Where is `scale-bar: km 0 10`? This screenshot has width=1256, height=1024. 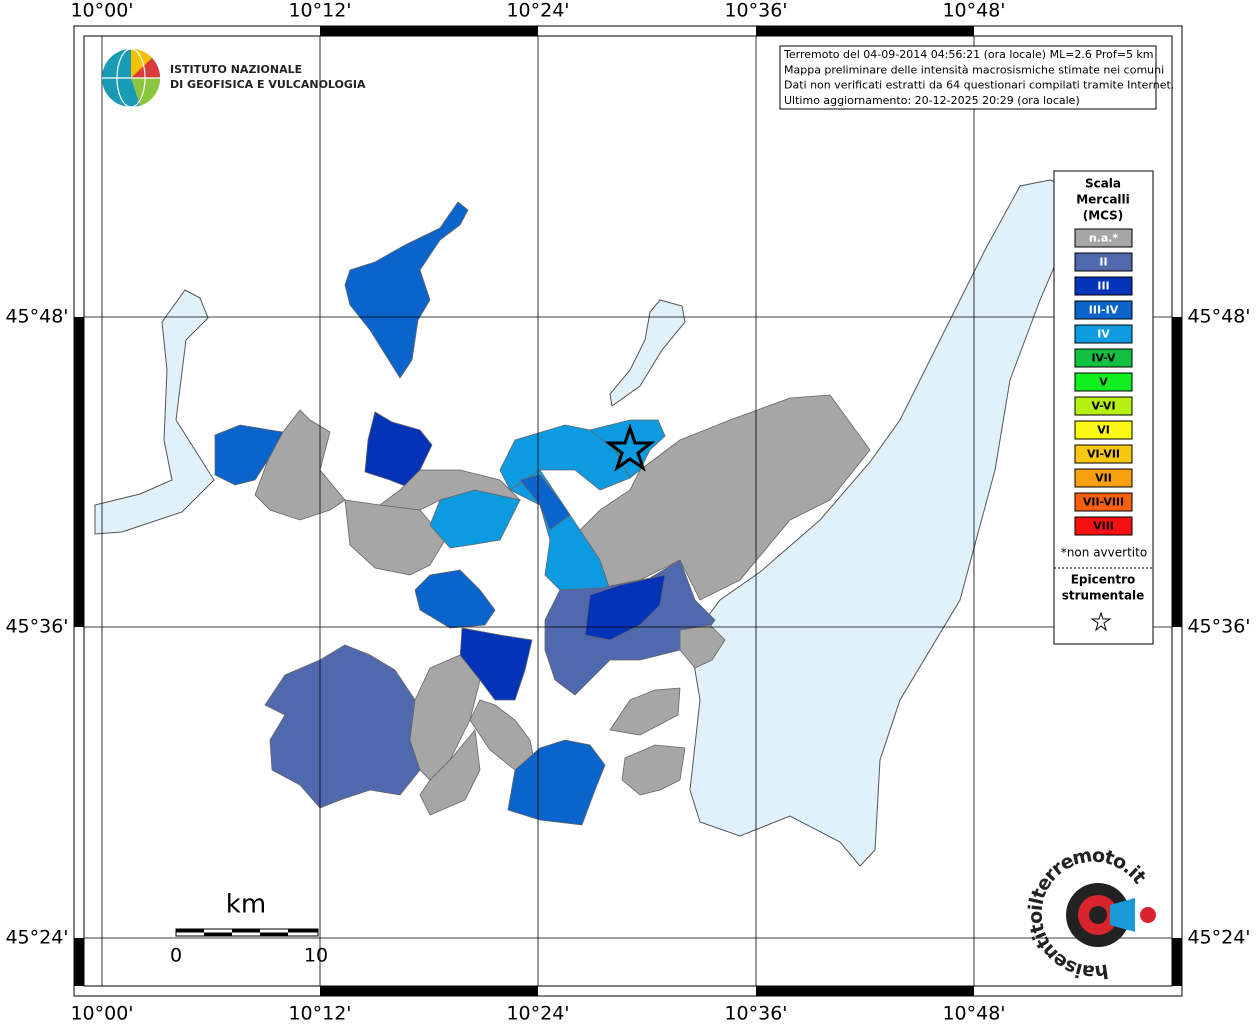
scale-bar: km 0 10 is located at coordinates (249, 928).